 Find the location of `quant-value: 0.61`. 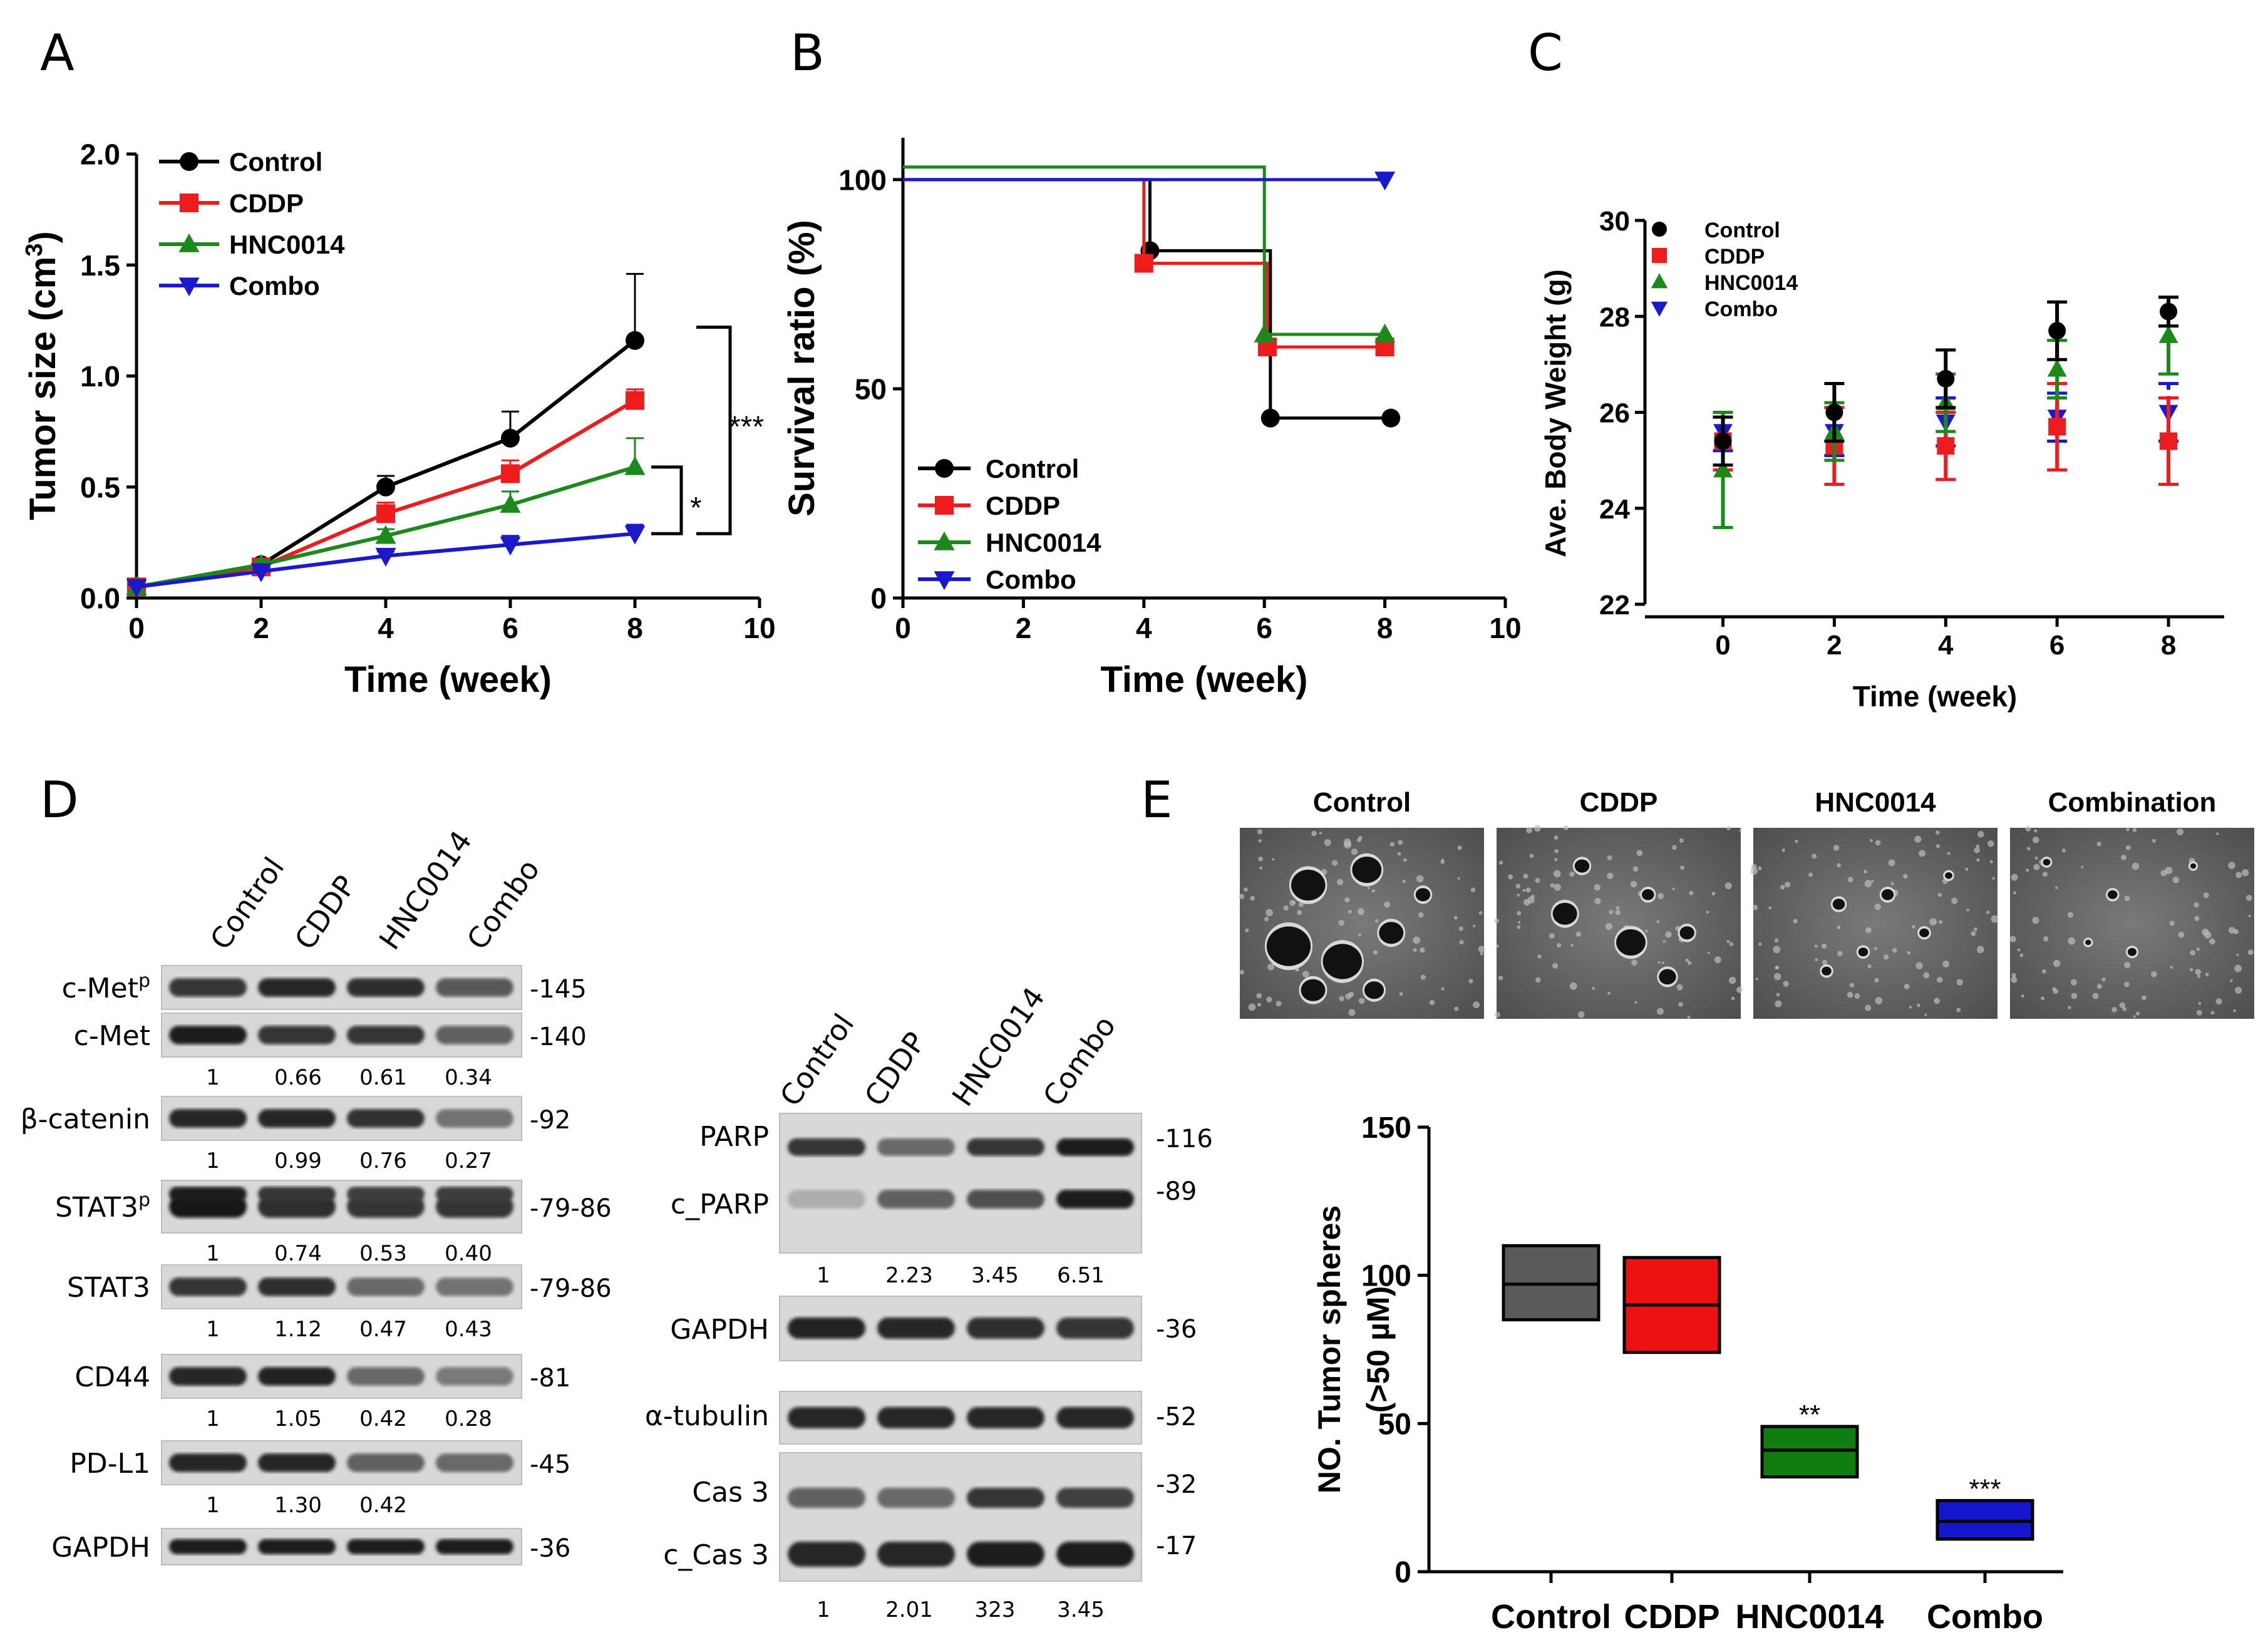

quant-value: 0.61 is located at coordinates (383, 1077).